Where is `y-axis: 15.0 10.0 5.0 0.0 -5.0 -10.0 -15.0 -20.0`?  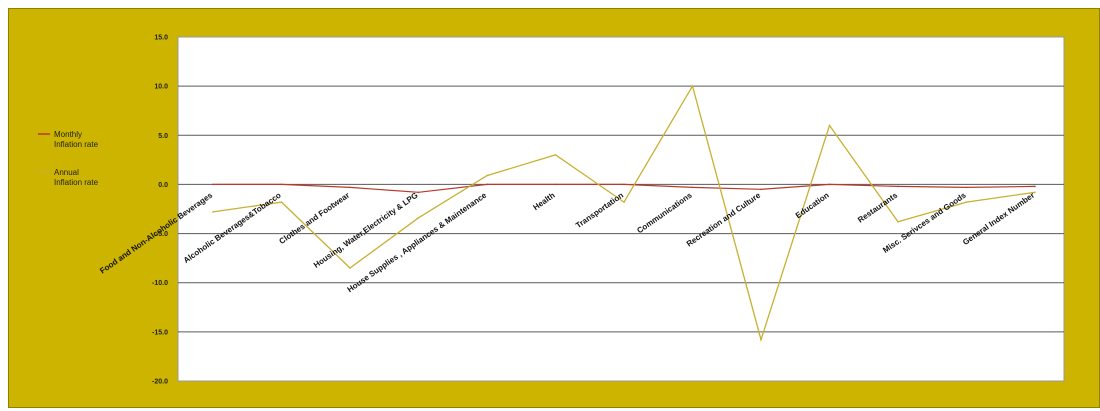 y-axis: 15.0 10.0 5.0 0.0 -5.0 -10.0 -15.0 -20.0 is located at coordinates (160, 210).